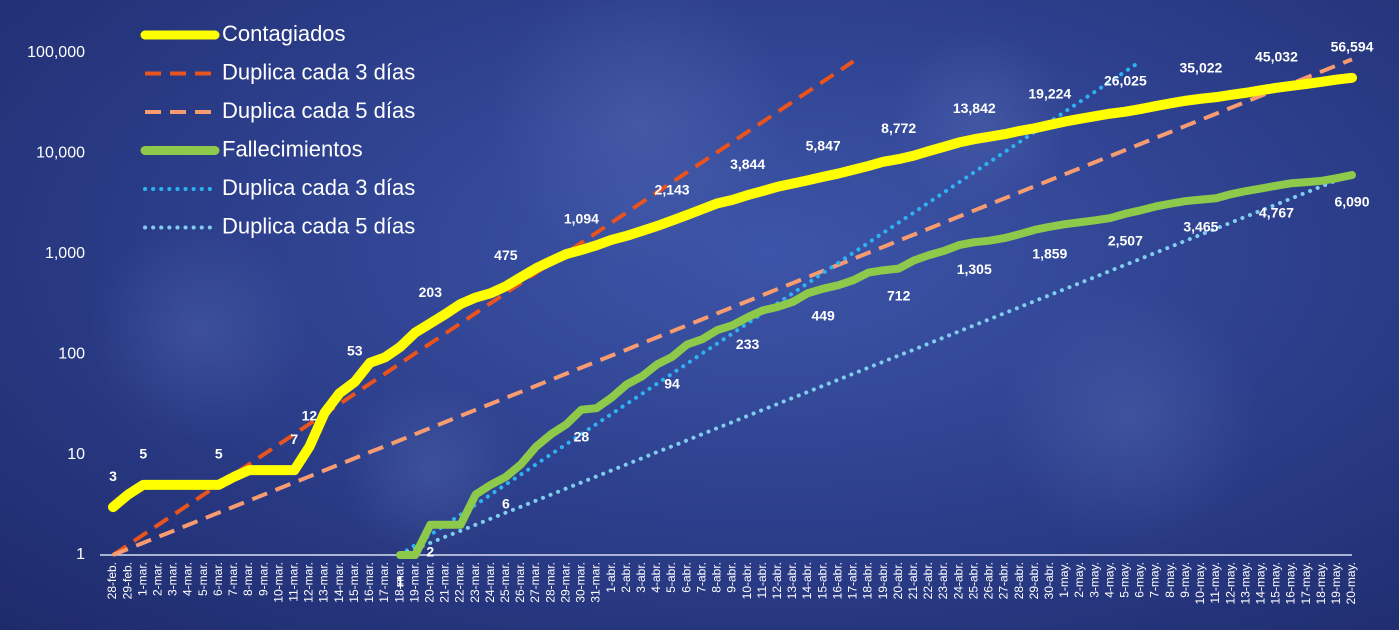 The height and width of the screenshot is (630, 1399). I want to click on x-tick-label: 2-may., so click(1079, 580).